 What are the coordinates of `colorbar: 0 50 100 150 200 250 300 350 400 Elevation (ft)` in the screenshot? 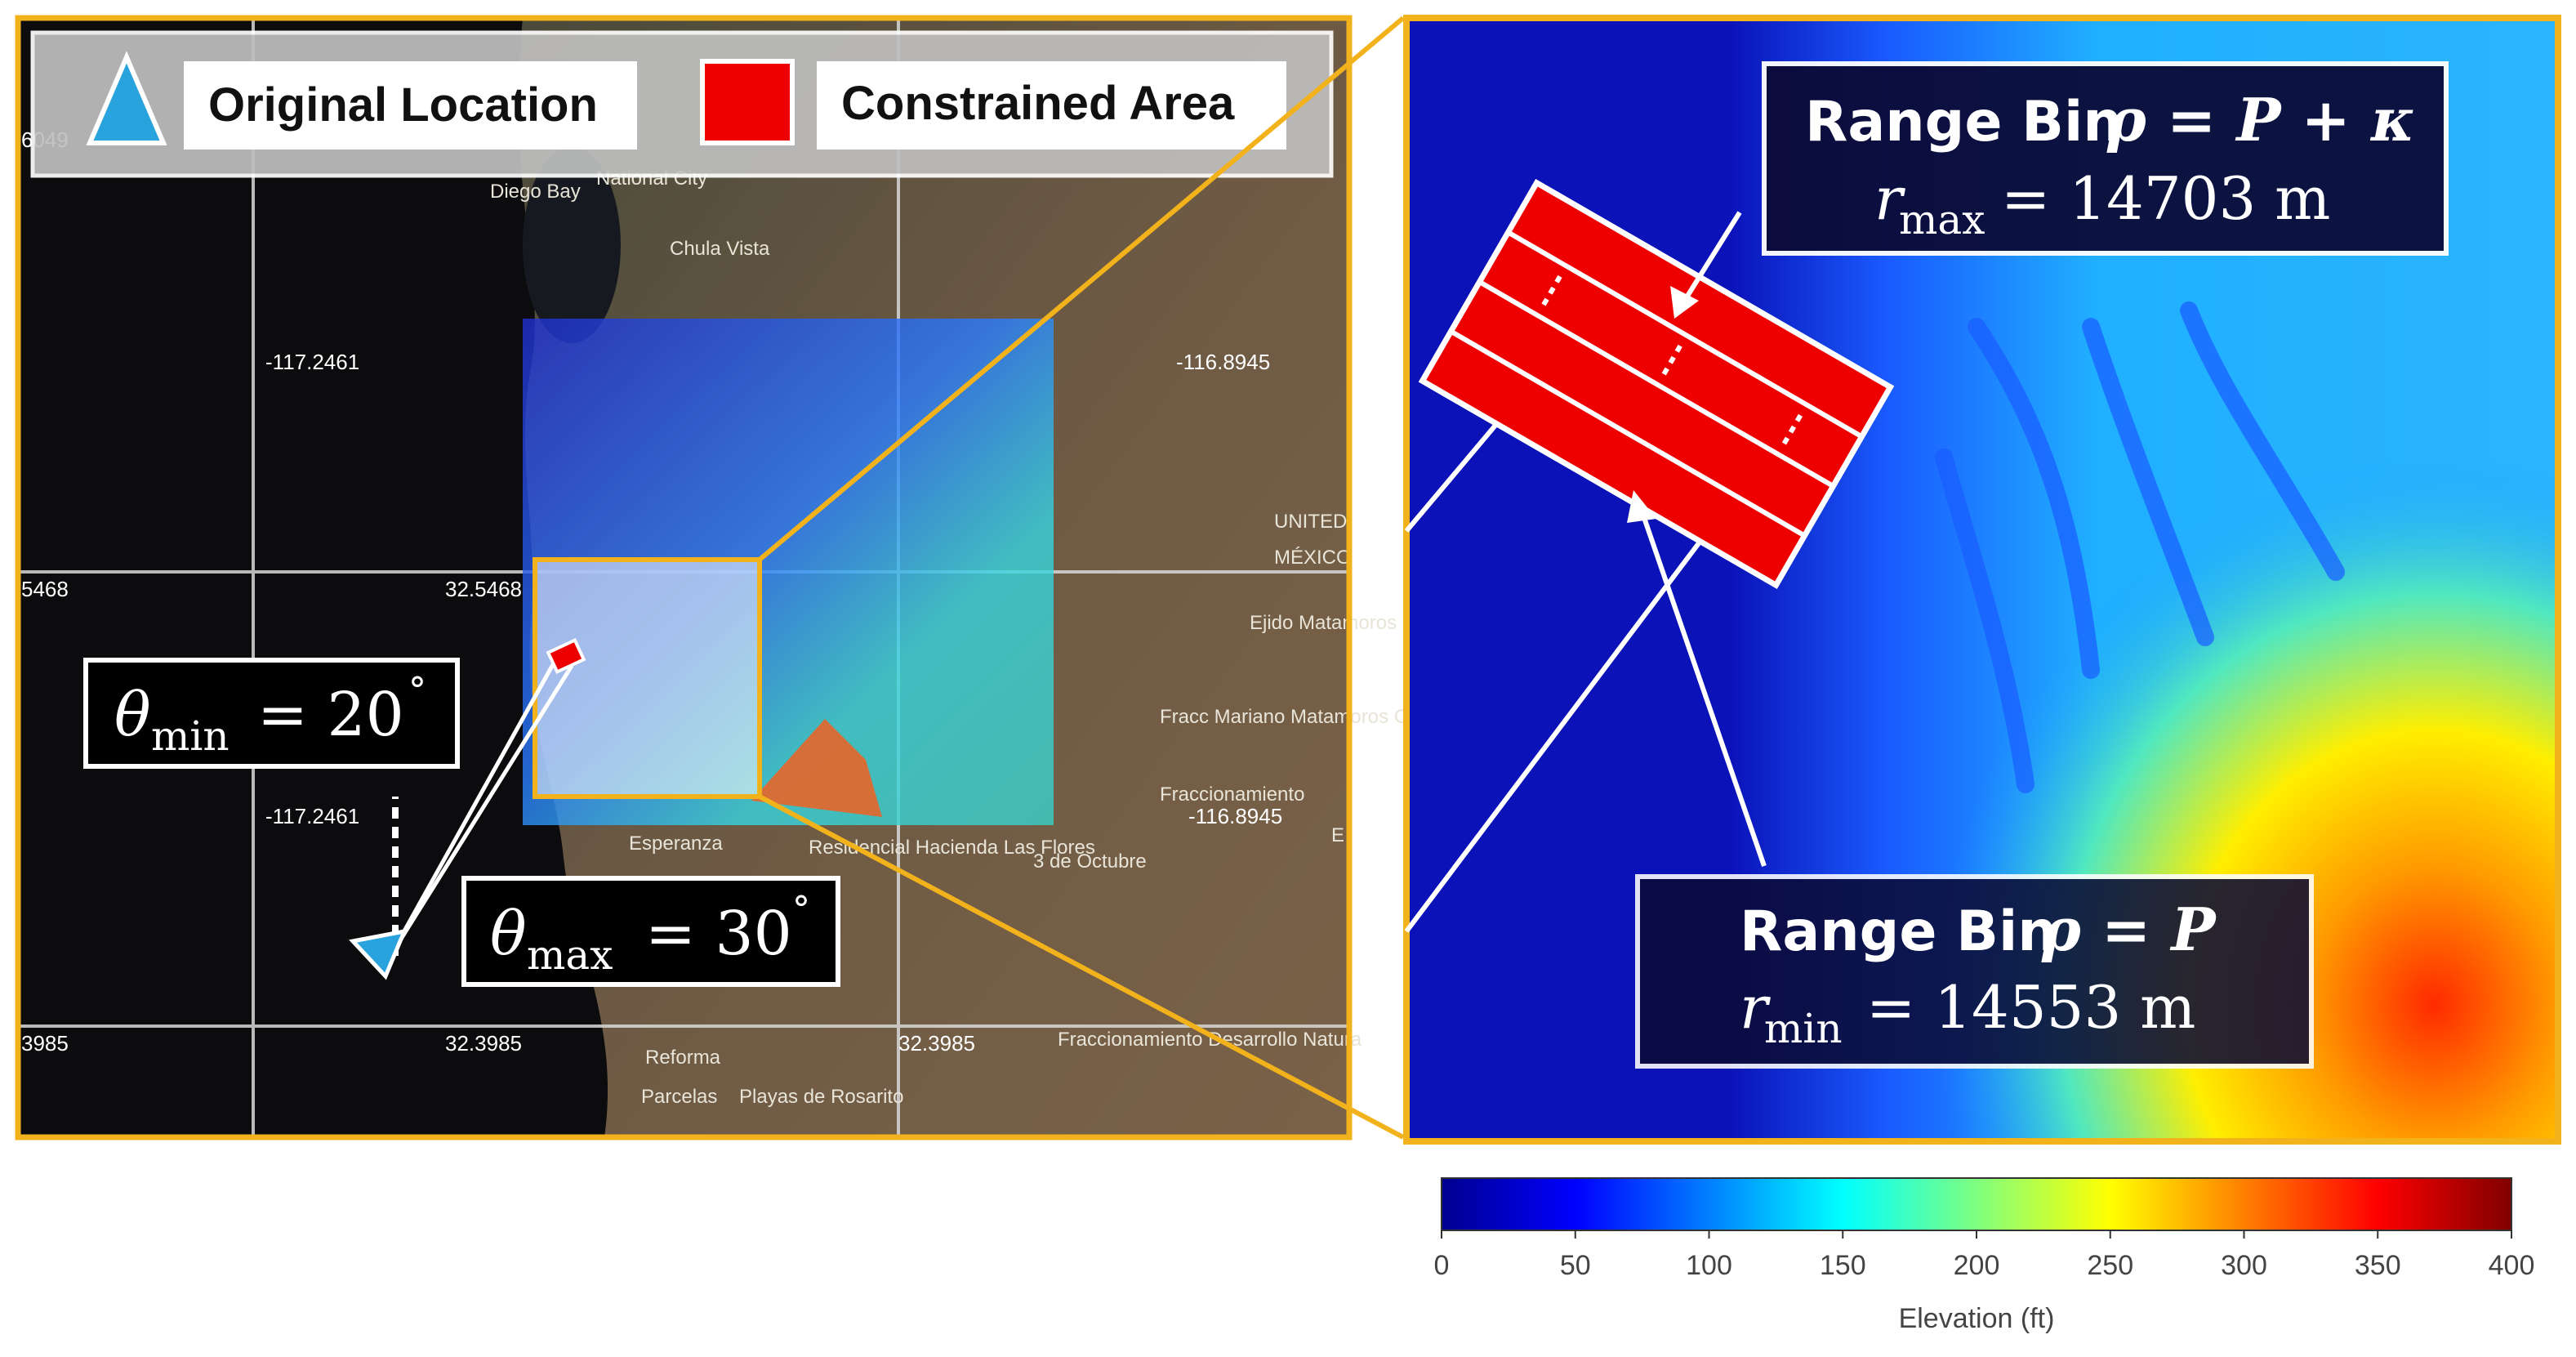 It's located at (1985, 1255).